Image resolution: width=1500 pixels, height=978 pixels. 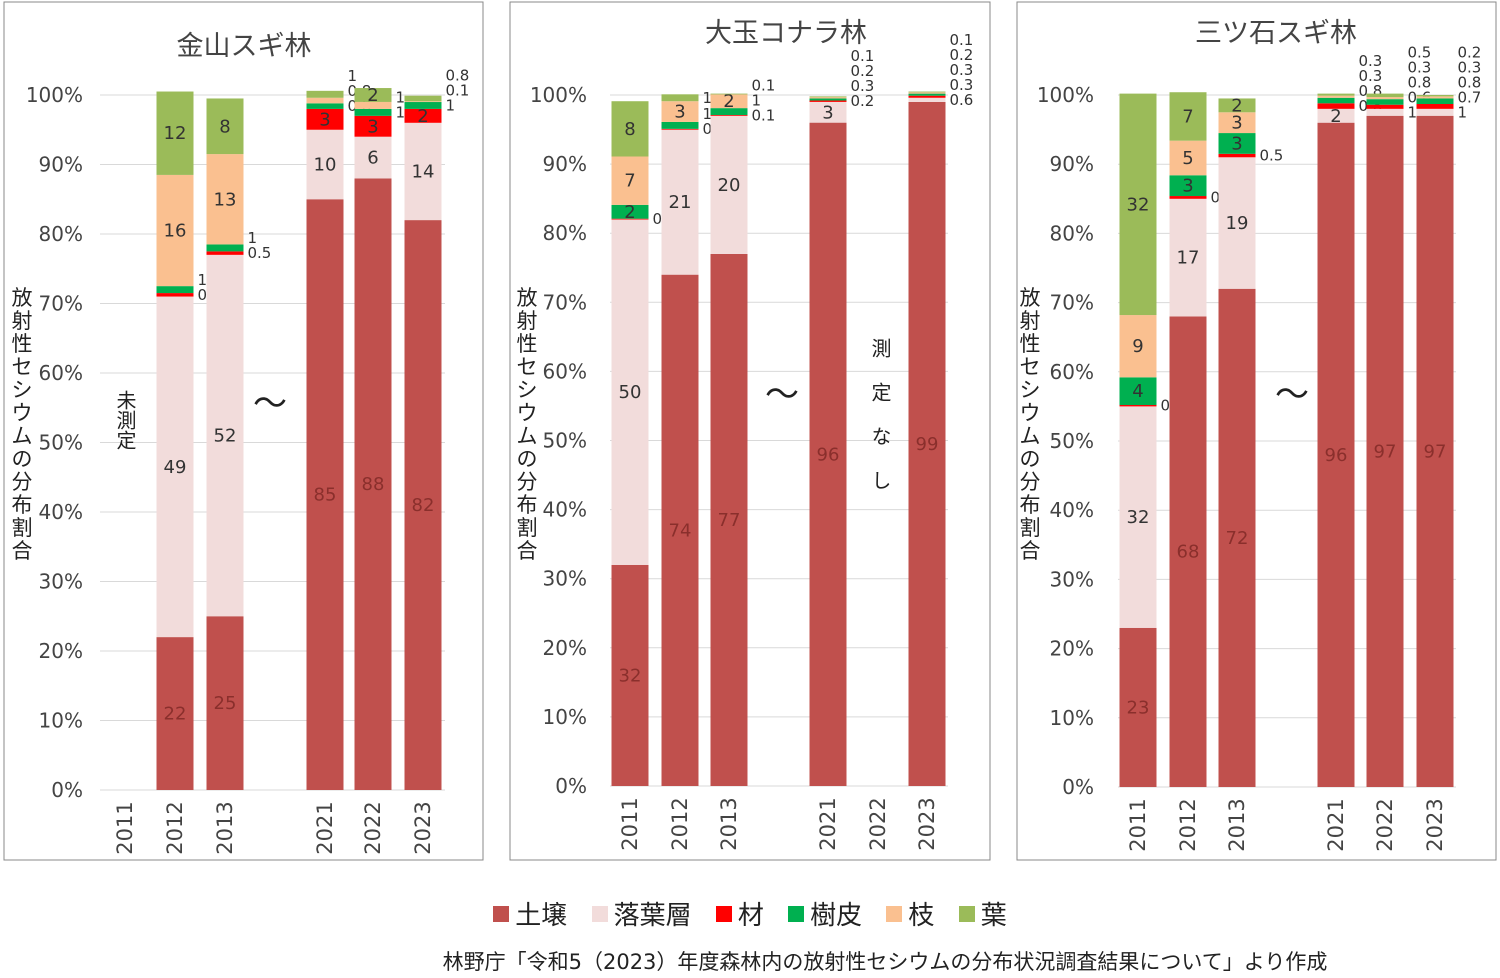 What do you see at coordinates (527, 505) in the screenshot?
I see `y-axis-label-char: 布` at bounding box center [527, 505].